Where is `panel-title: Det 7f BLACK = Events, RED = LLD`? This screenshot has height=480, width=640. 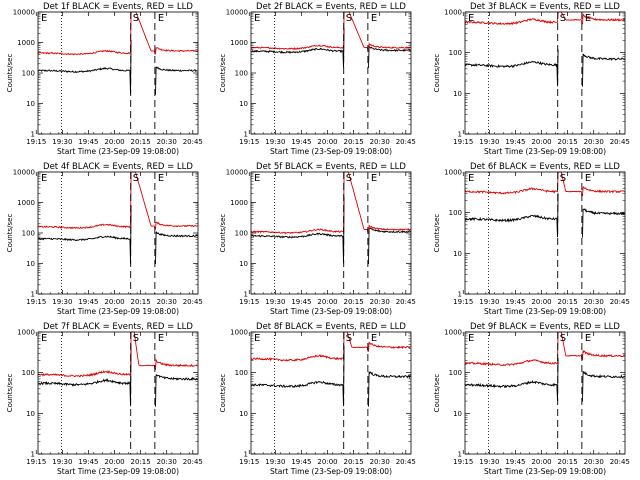
panel-title: Det 7f BLACK = Events, RED = LLD is located at coordinates (118, 327).